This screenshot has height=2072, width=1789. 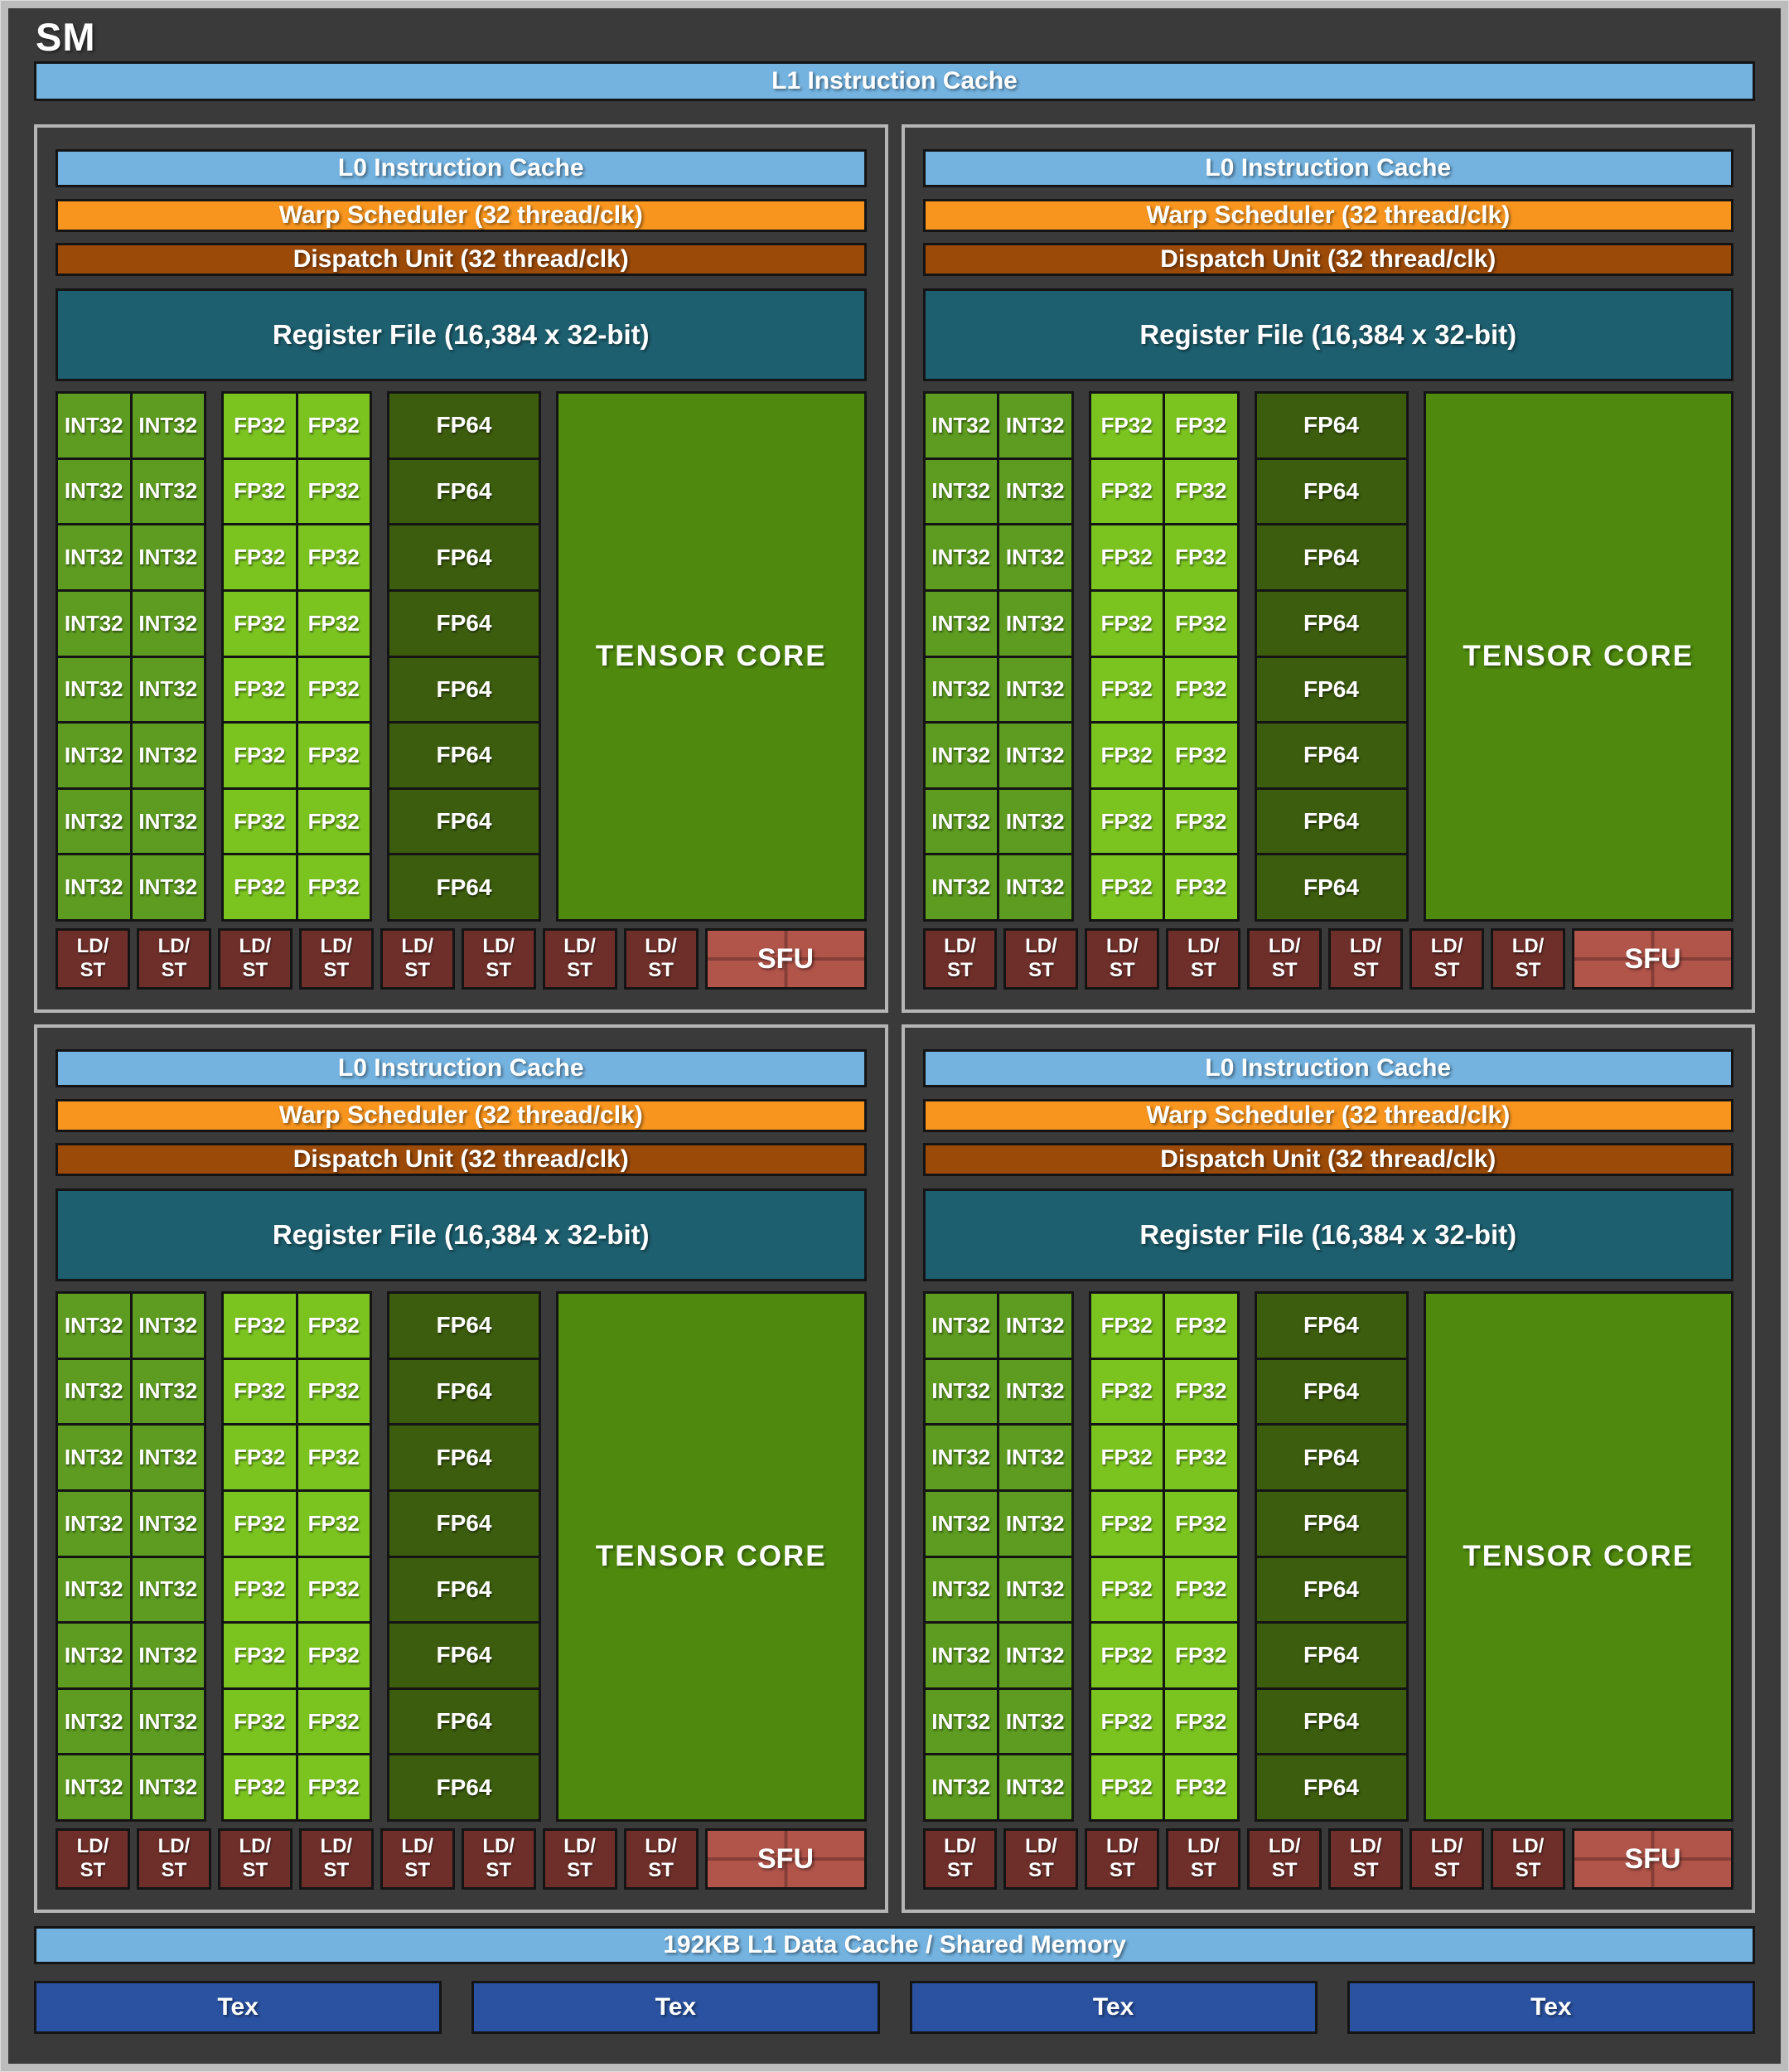 What do you see at coordinates (1327, 168) in the screenshot?
I see `l0-instruction-cache-bar: L0 Instruction Cache` at bounding box center [1327, 168].